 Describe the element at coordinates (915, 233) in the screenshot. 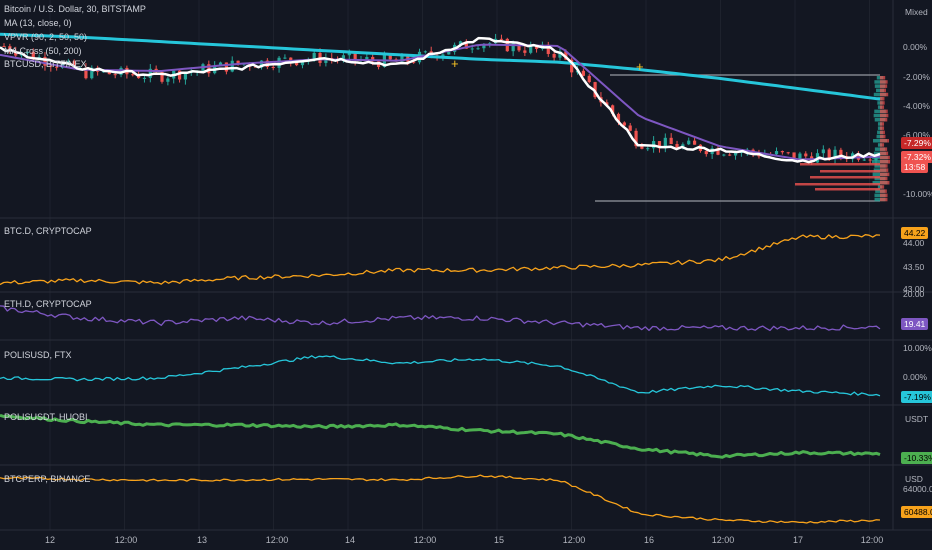

I see `value-tag-btcd: 44.22` at that location.